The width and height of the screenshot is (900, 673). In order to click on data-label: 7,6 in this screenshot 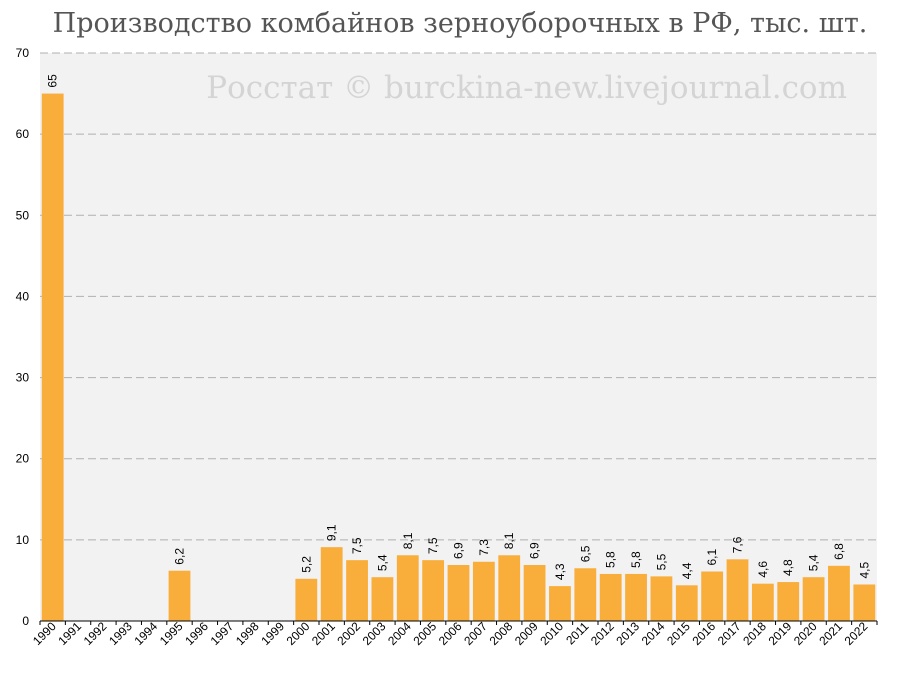, I will do `click(738, 544)`.